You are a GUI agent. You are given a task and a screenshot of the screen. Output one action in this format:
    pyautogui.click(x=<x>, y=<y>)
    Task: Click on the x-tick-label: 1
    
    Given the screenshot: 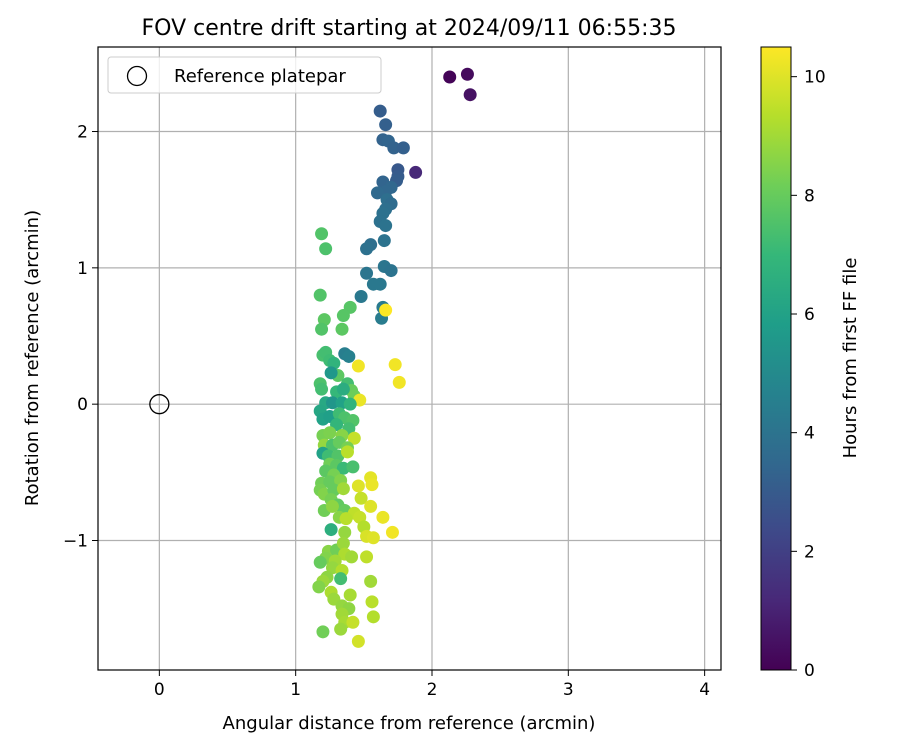 What is the action you would take?
    pyautogui.click(x=295, y=690)
    